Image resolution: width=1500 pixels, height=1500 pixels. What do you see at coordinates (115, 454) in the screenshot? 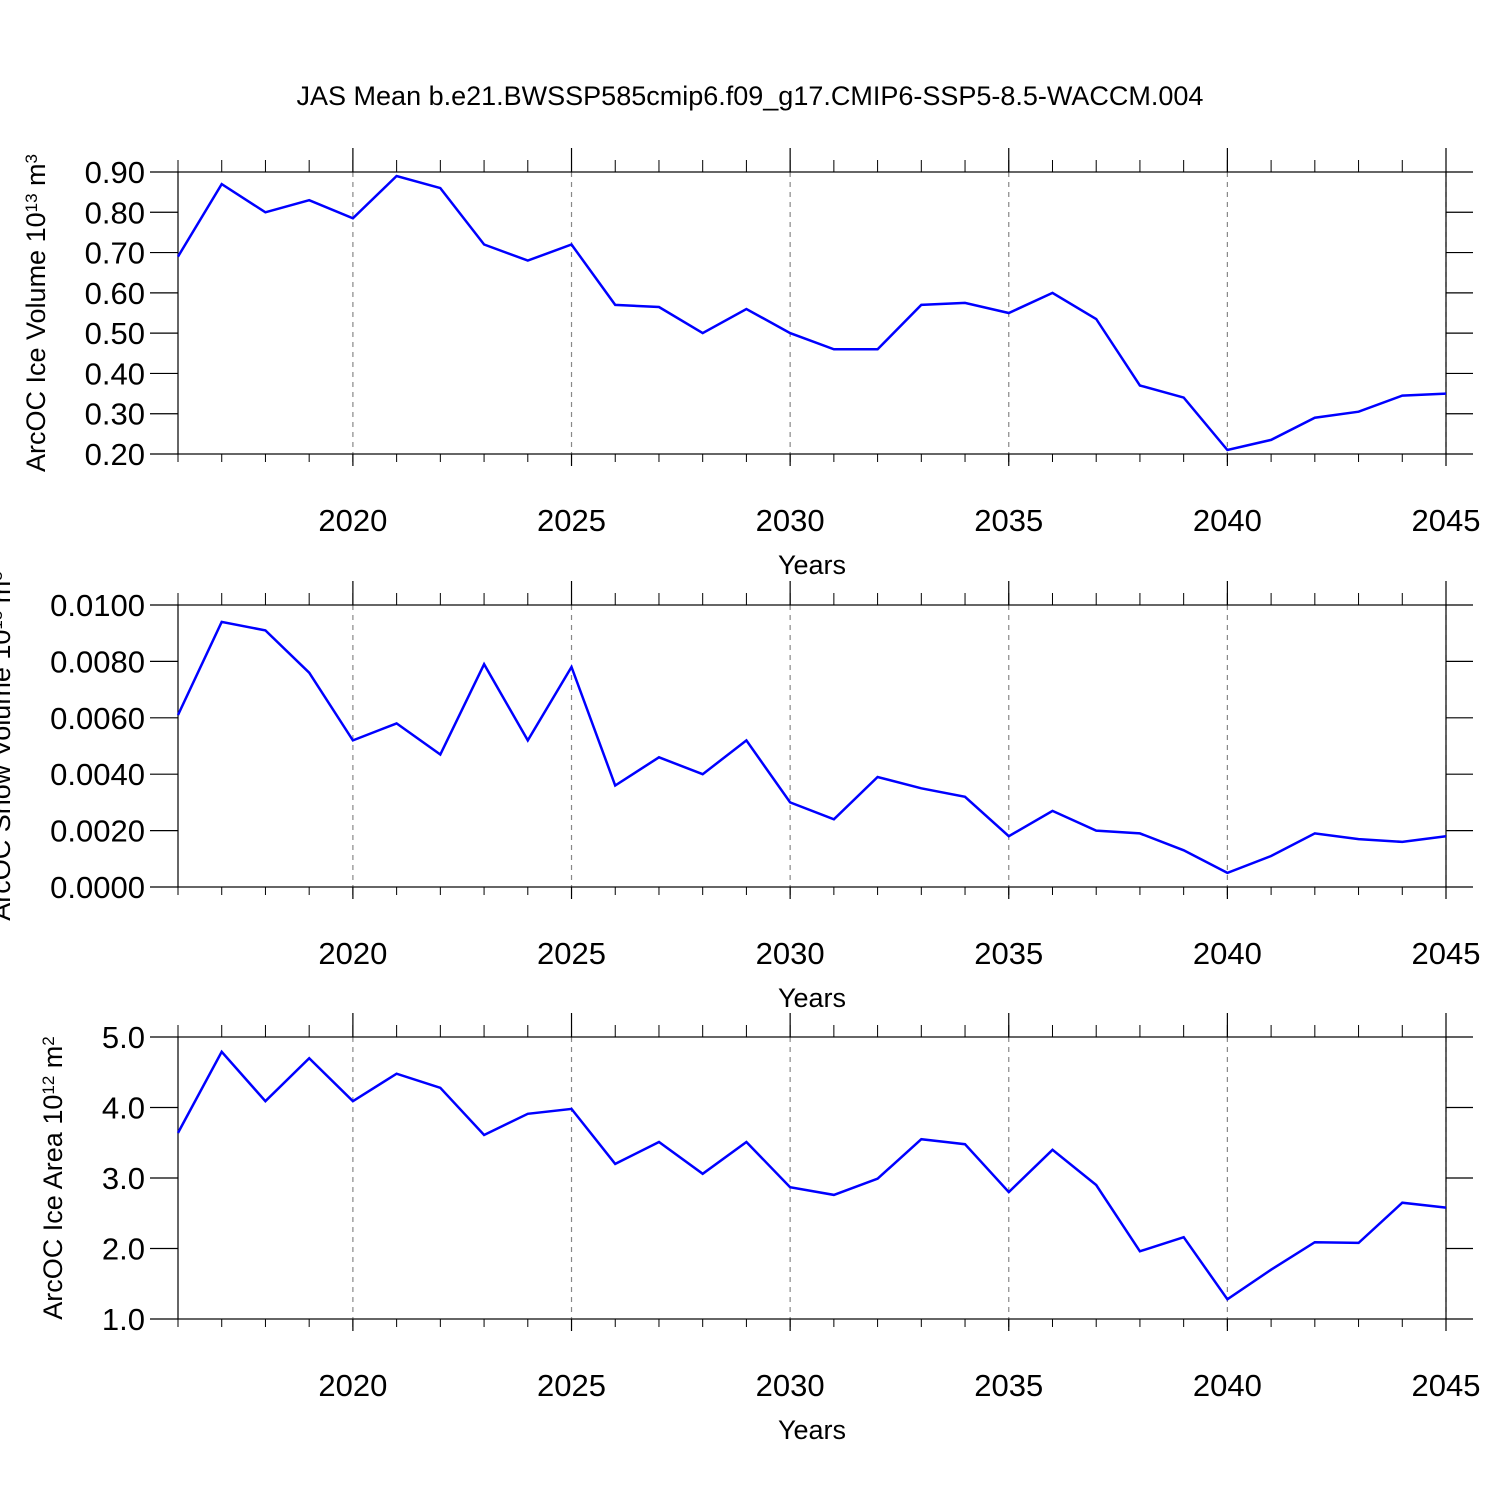
I see `y-tick-label: 0.20` at bounding box center [115, 454].